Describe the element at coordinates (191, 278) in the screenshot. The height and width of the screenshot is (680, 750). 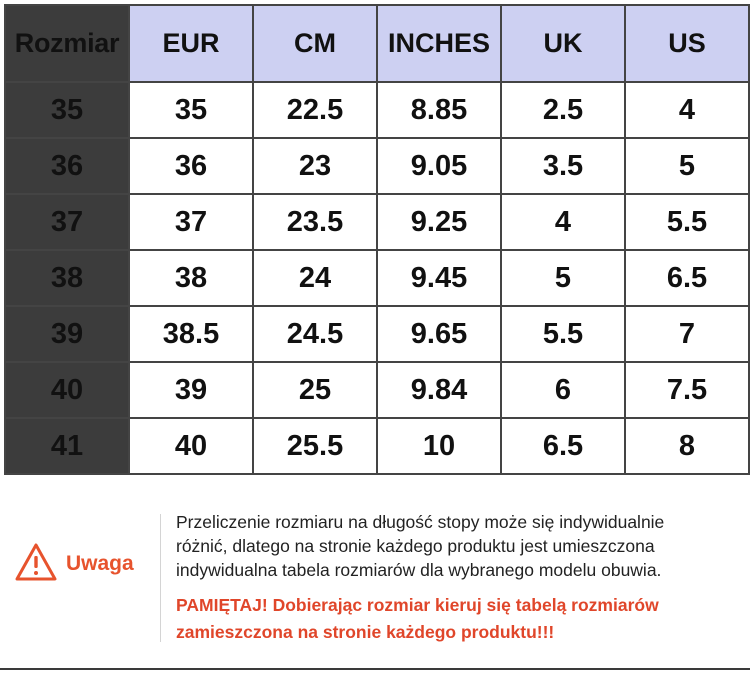
I see `cell-eur: 38` at that location.